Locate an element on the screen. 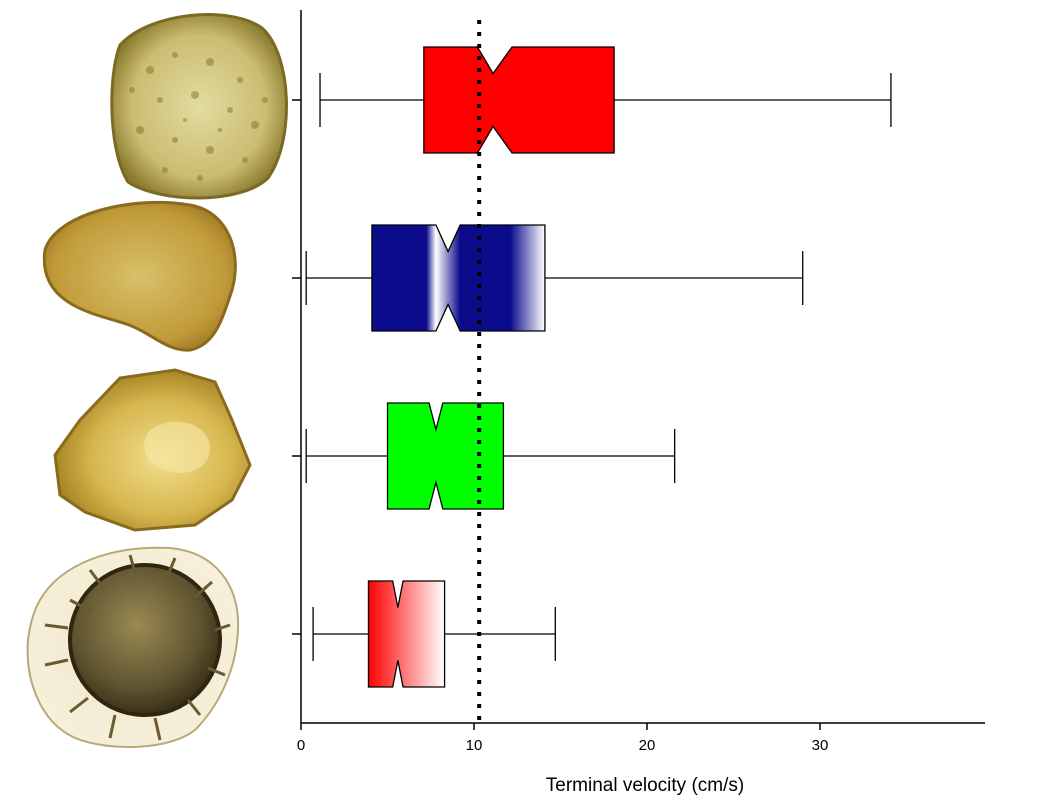 The height and width of the screenshot is (811, 1054). spiny-spore-icon is located at coordinates (133, 647).